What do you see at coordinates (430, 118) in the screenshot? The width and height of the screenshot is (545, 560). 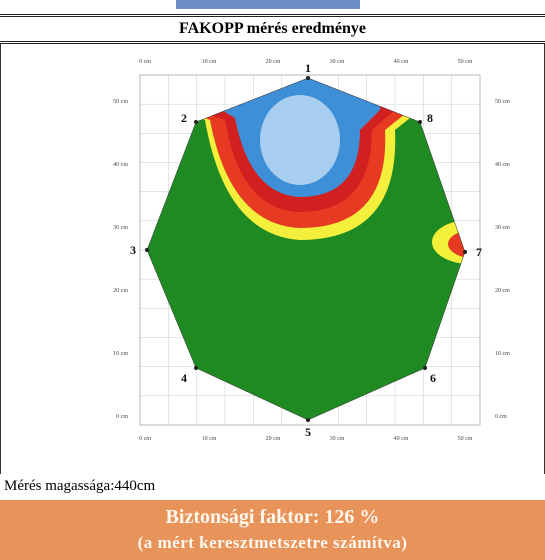 I see `sensor-label: 8` at bounding box center [430, 118].